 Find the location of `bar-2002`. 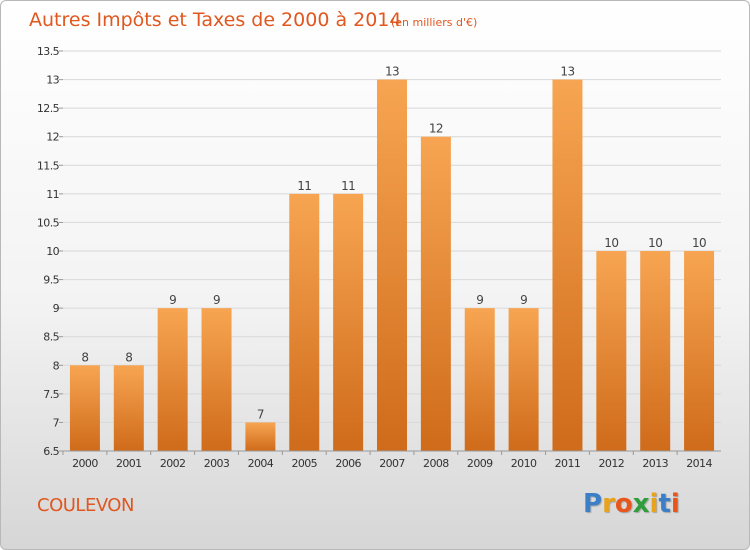

bar-2002 is located at coordinates (172, 379).